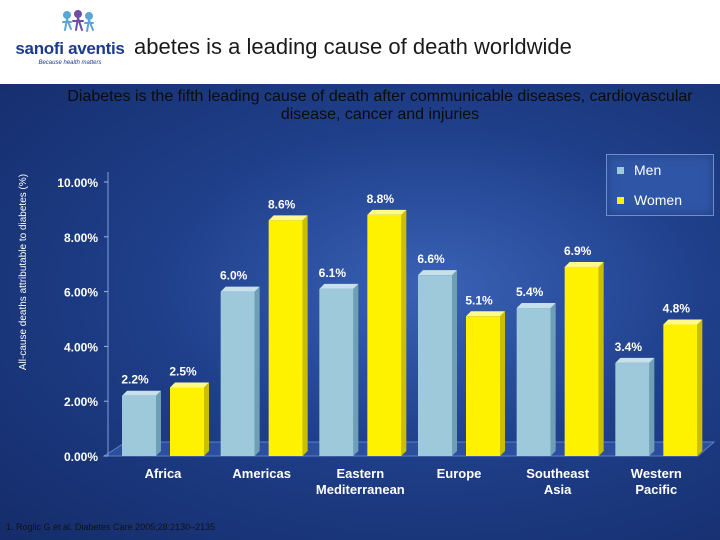  What do you see at coordinates (360, 473) in the screenshot?
I see `x-tick-label: Eastern` at bounding box center [360, 473].